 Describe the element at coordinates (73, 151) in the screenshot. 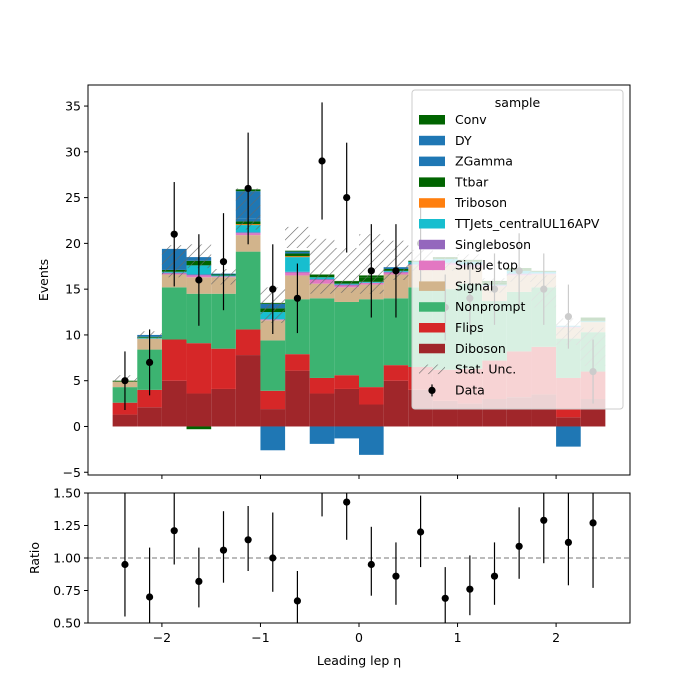

I see `y-tick-label-7: 30` at that location.